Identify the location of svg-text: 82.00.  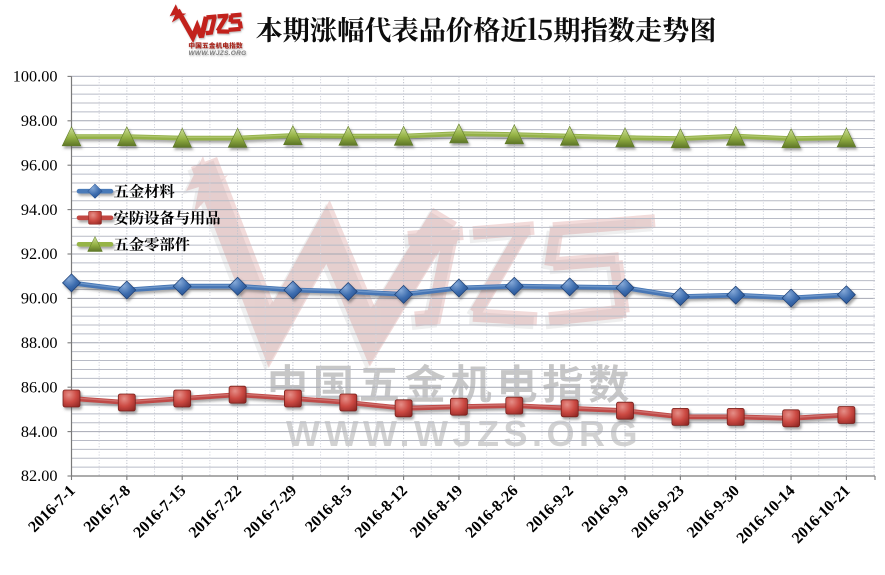
(39, 475).